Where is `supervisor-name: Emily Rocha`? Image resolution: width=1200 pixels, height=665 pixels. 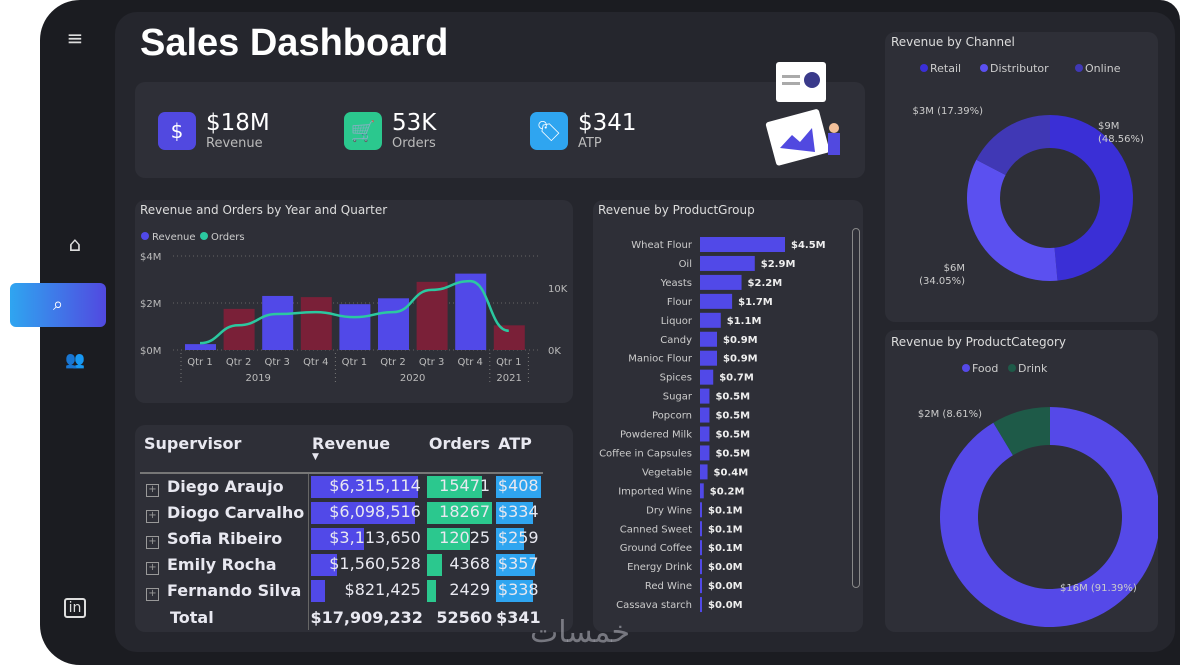 supervisor-name: Emily Rocha is located at coordinates (222, 564).